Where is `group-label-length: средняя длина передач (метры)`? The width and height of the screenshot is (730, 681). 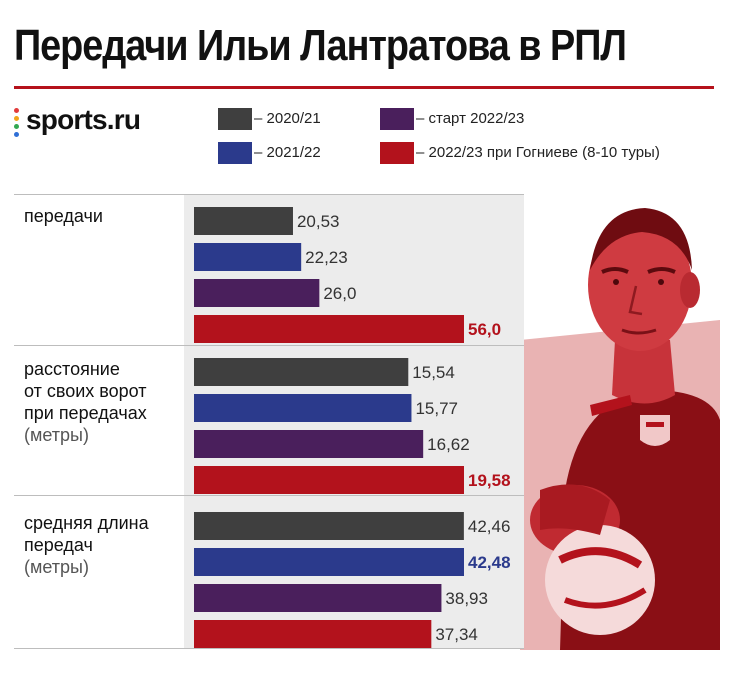
group-label-length: средняя длина передач (метры) is located at coordinates (86, 545).